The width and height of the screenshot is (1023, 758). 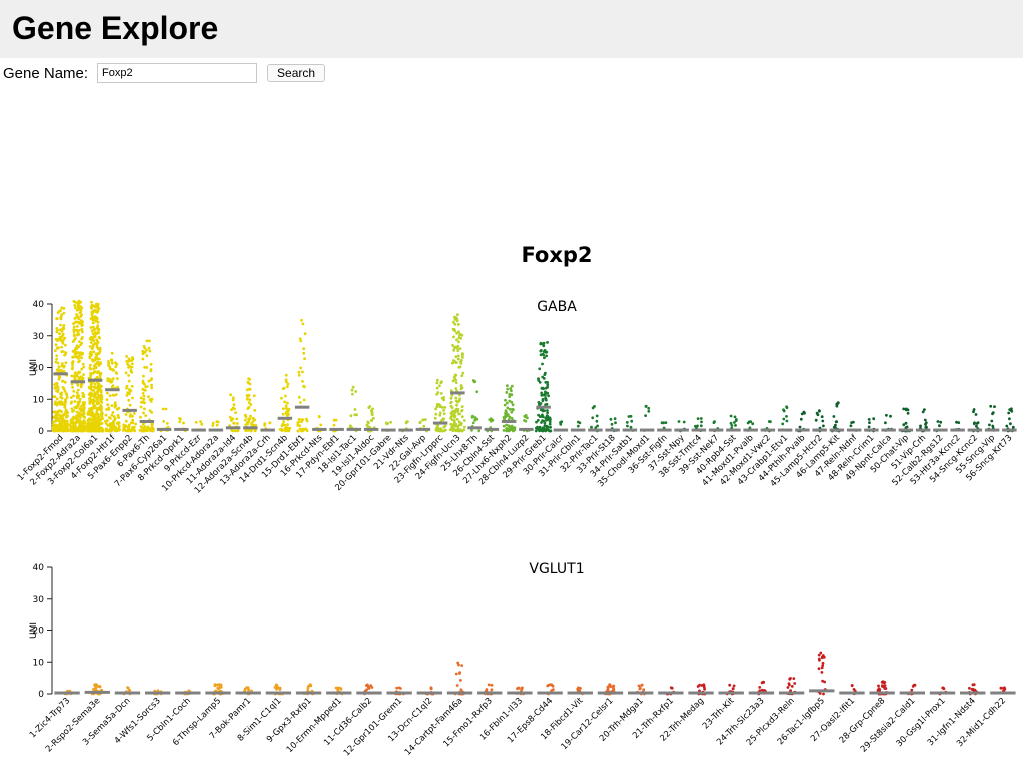 I want to click on cluster-16: 16-Fbln1-Il33, so click(x=505, y=714).